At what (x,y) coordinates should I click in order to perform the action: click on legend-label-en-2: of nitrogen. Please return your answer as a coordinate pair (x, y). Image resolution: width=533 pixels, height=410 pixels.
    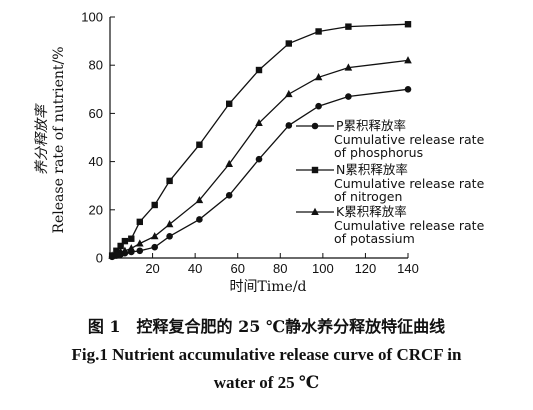
    Looking at the image, I should click on (368, 196).